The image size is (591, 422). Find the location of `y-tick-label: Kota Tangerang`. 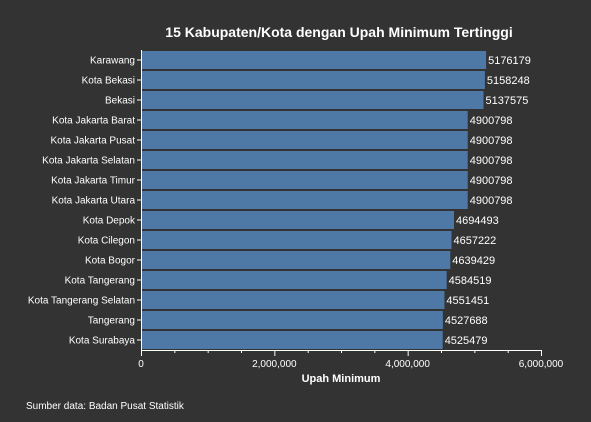

y-tick-label: Kota Tangerang is located at coordinates (100, 281).